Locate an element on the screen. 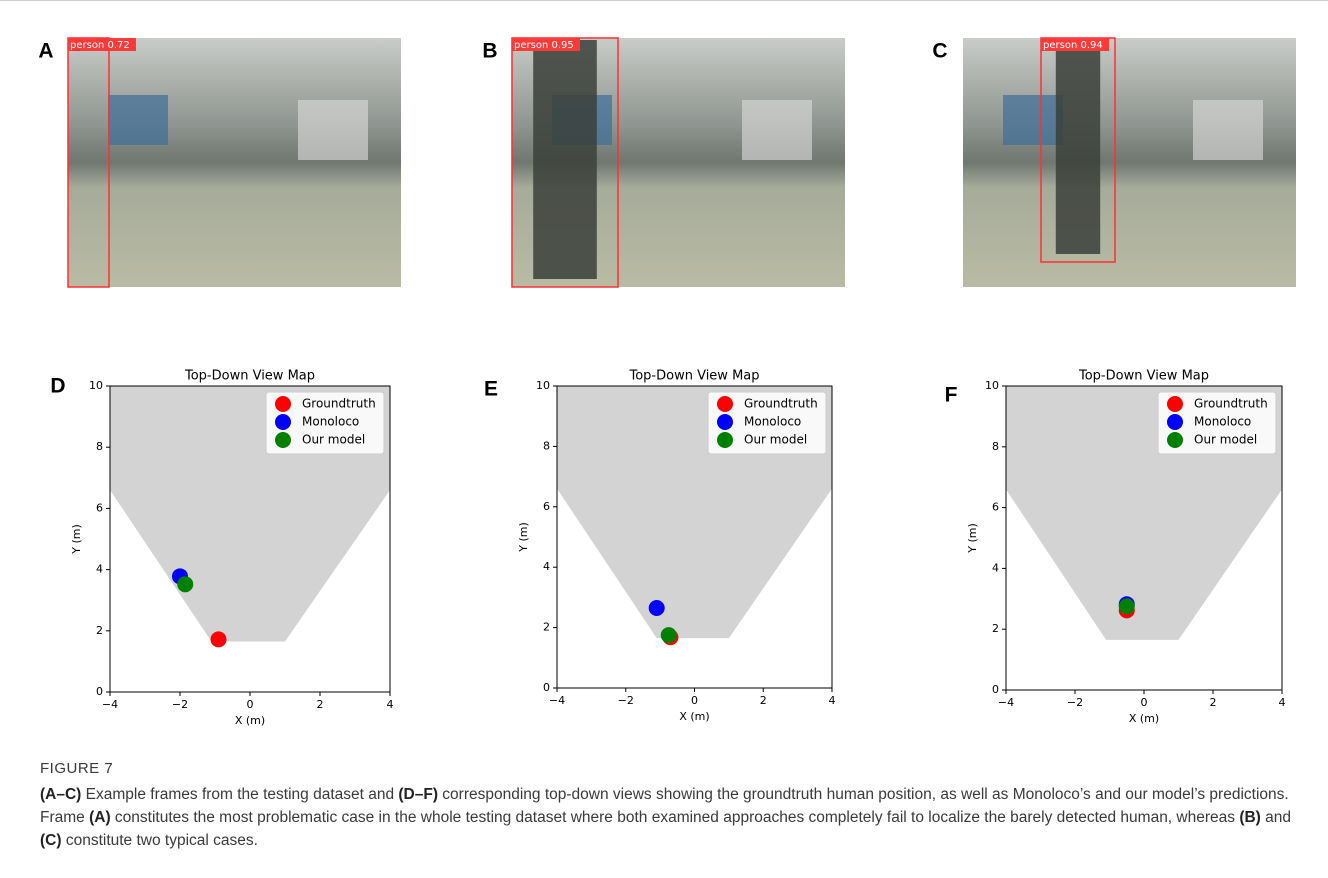 This screenshot has height=878, width=1328. detection-label: person 0.94 is located at coordinates (1073, 45).